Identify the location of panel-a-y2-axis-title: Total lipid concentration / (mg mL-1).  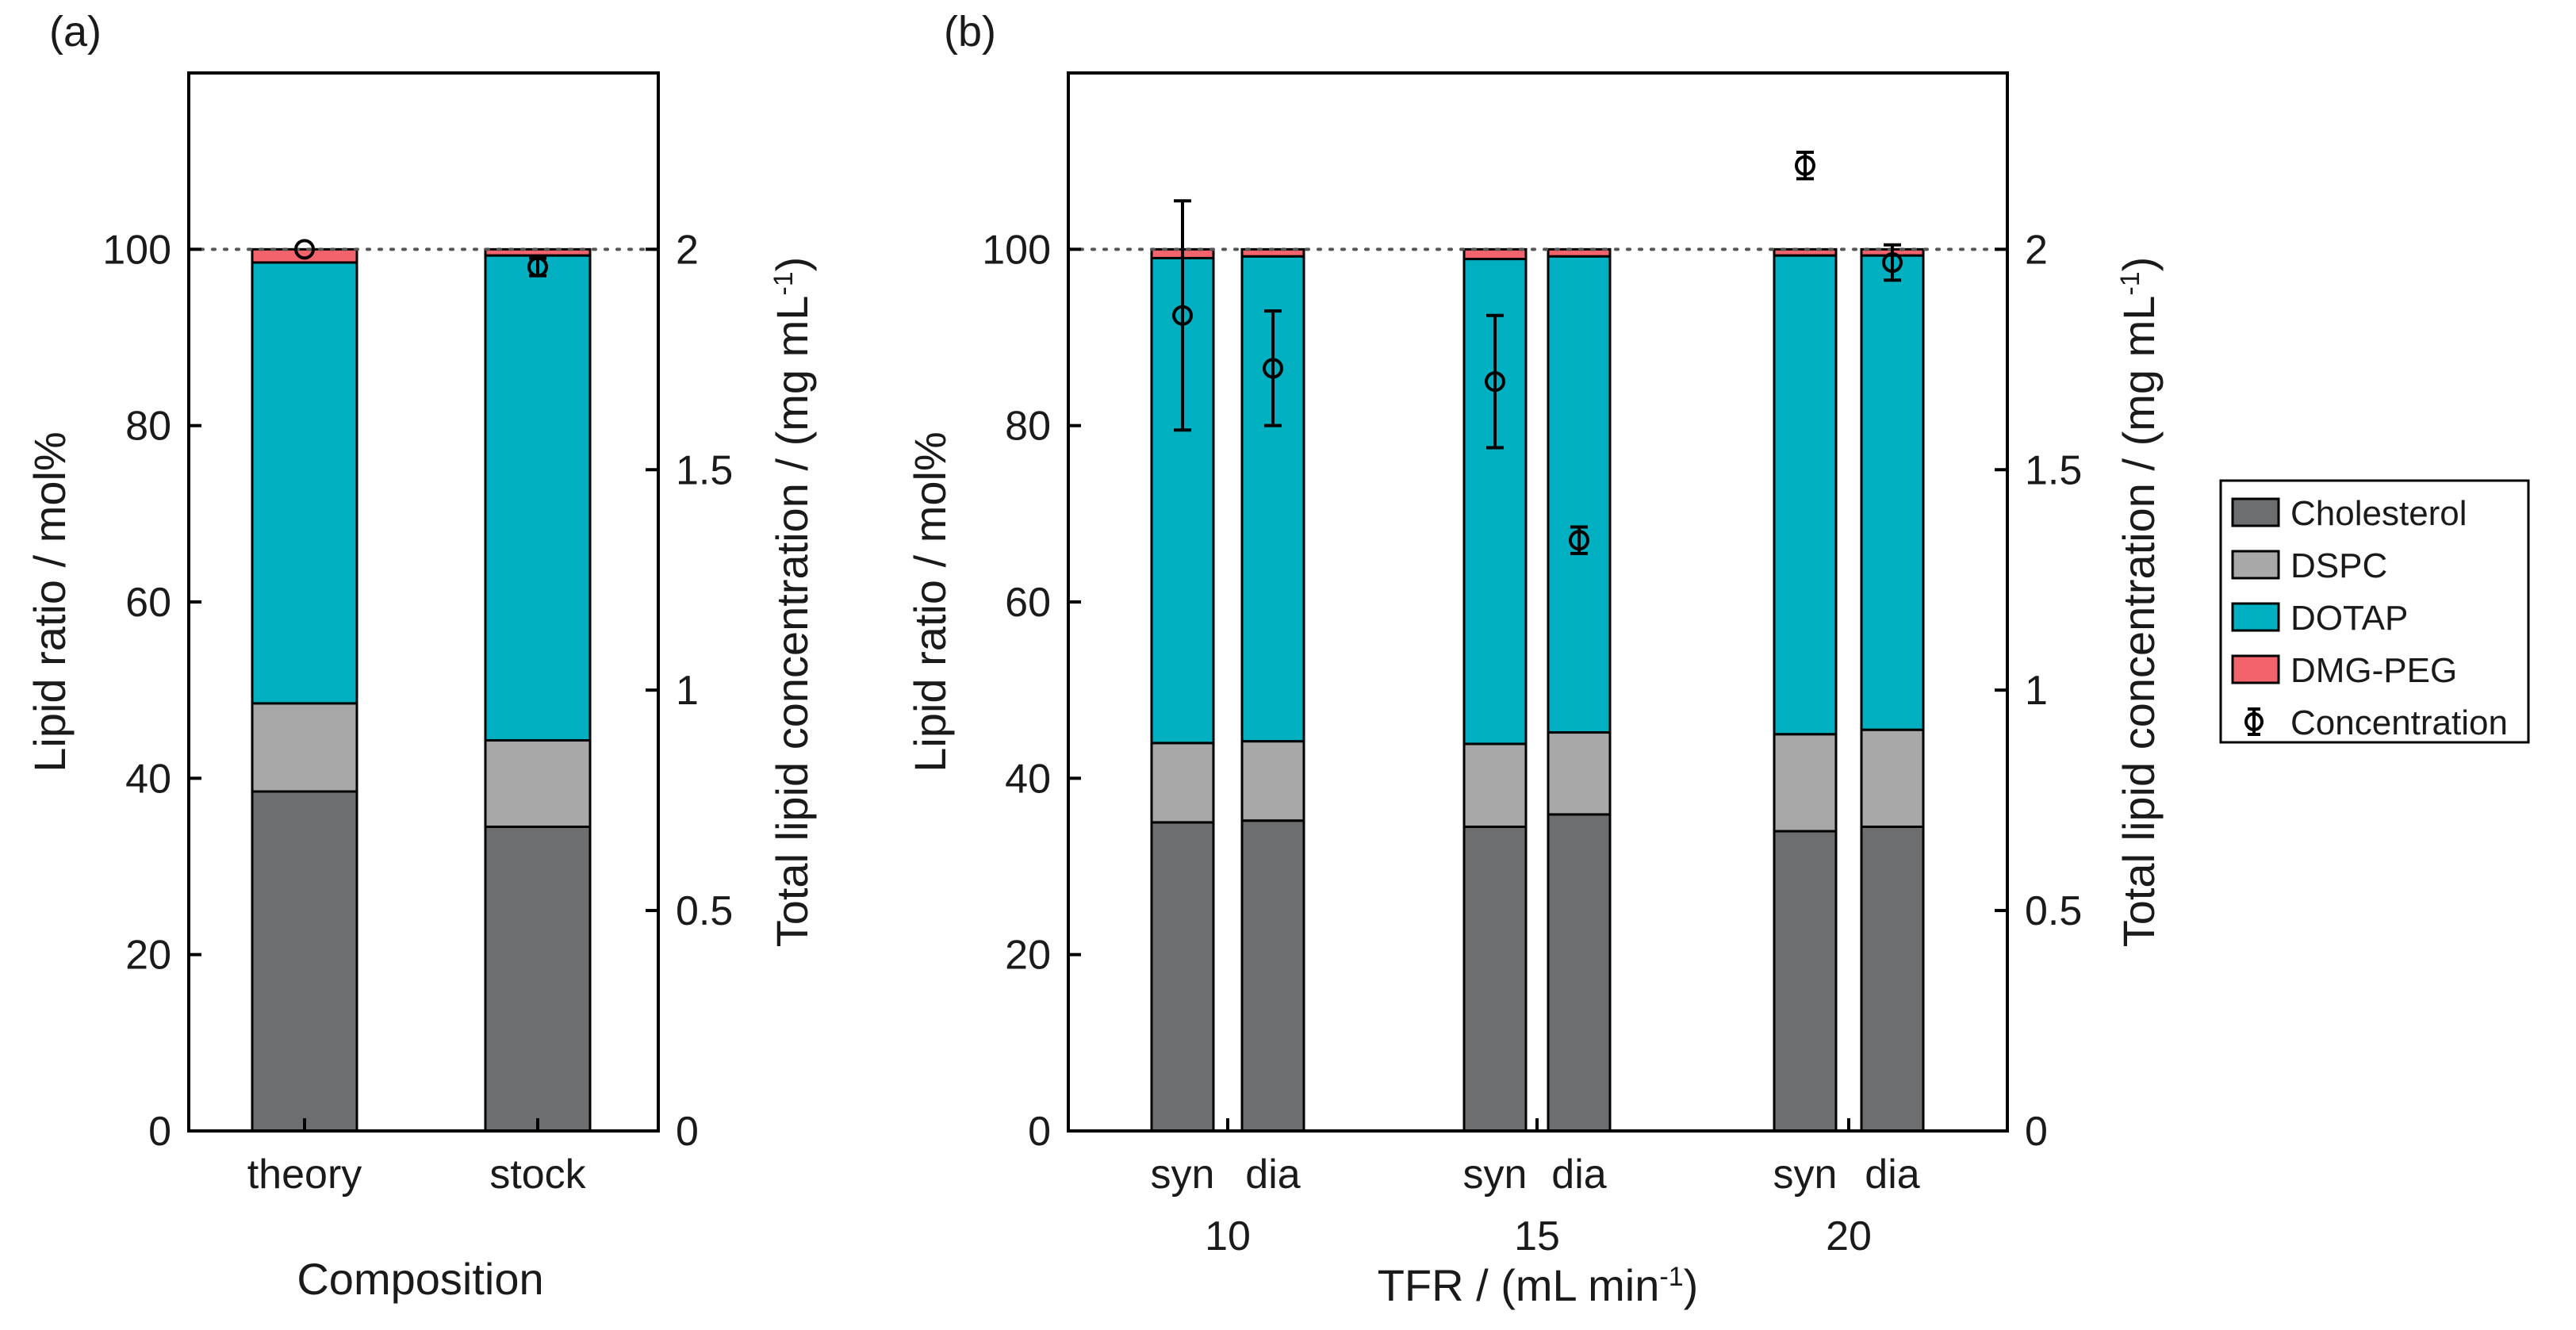
(792, 602).